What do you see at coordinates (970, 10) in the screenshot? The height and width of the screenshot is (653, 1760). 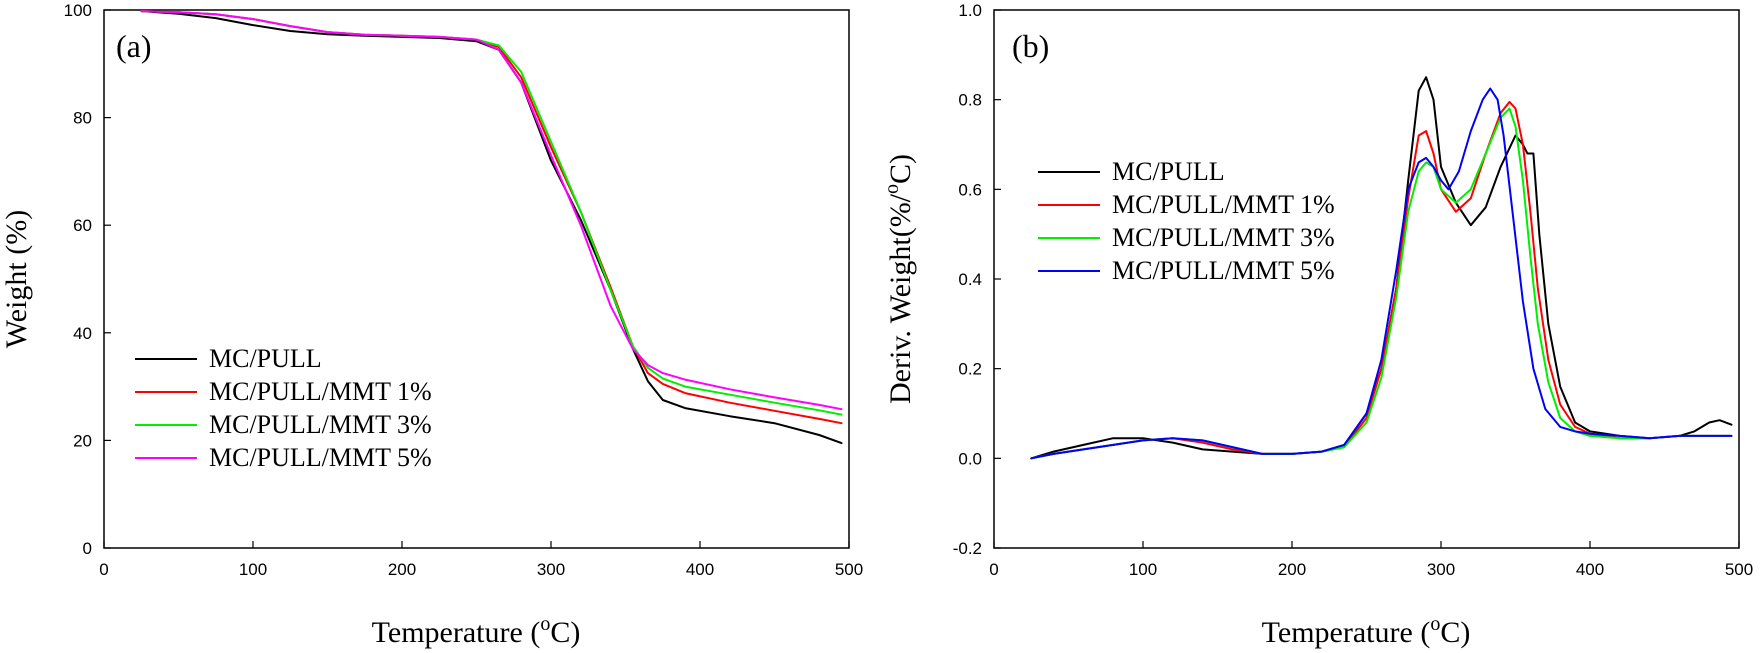 I see `chart-b-y-tick-label: 1.0` at bounding box center [970, 10].